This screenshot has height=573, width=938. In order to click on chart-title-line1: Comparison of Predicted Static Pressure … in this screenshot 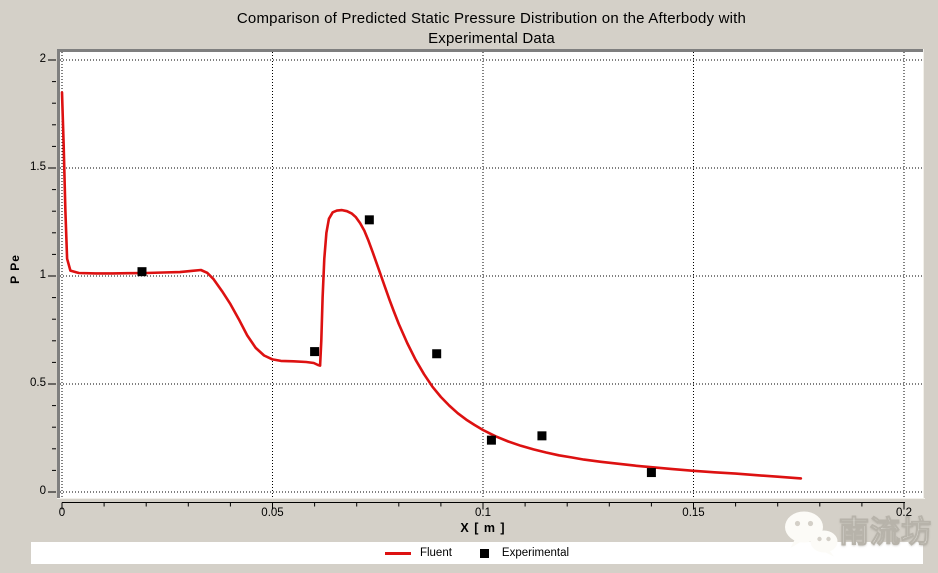, I will do `click(491, 18)`.